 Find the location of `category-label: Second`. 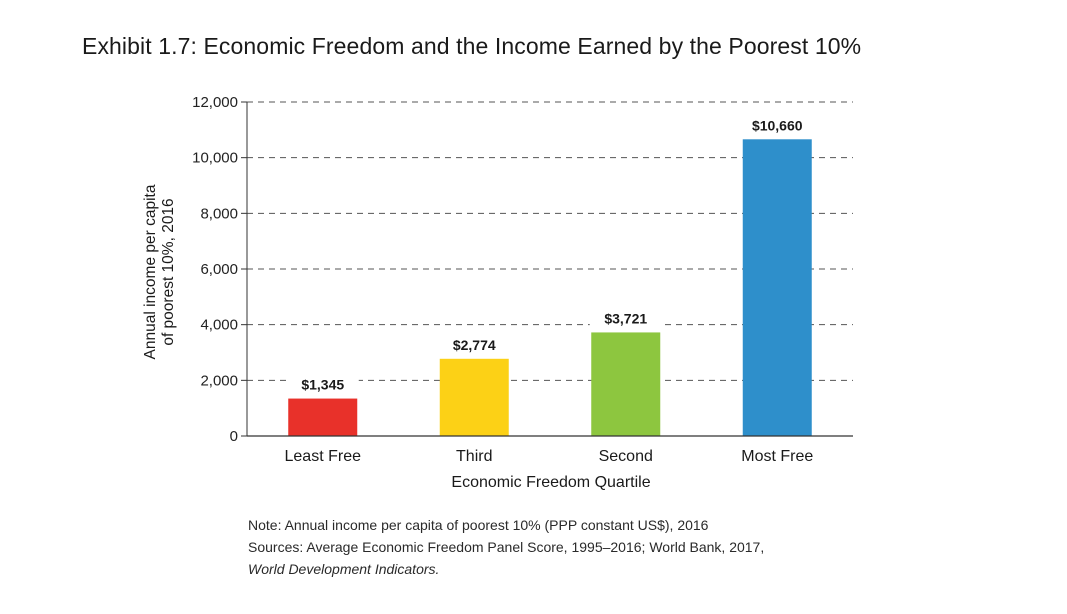

category-label: Second is located at coordinates (626, 456).